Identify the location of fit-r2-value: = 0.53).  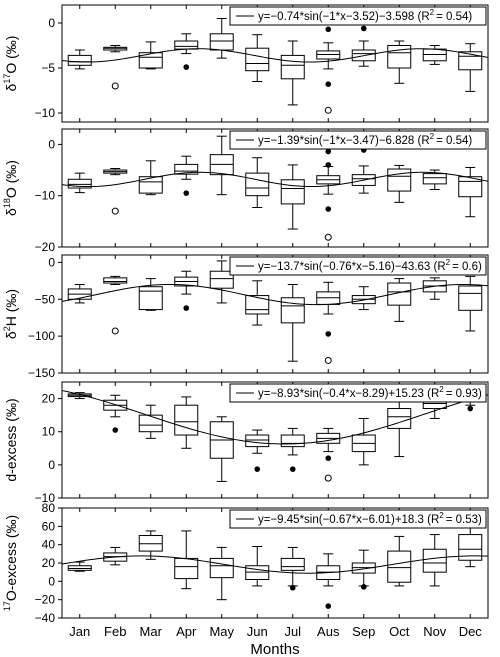
(464, 520).